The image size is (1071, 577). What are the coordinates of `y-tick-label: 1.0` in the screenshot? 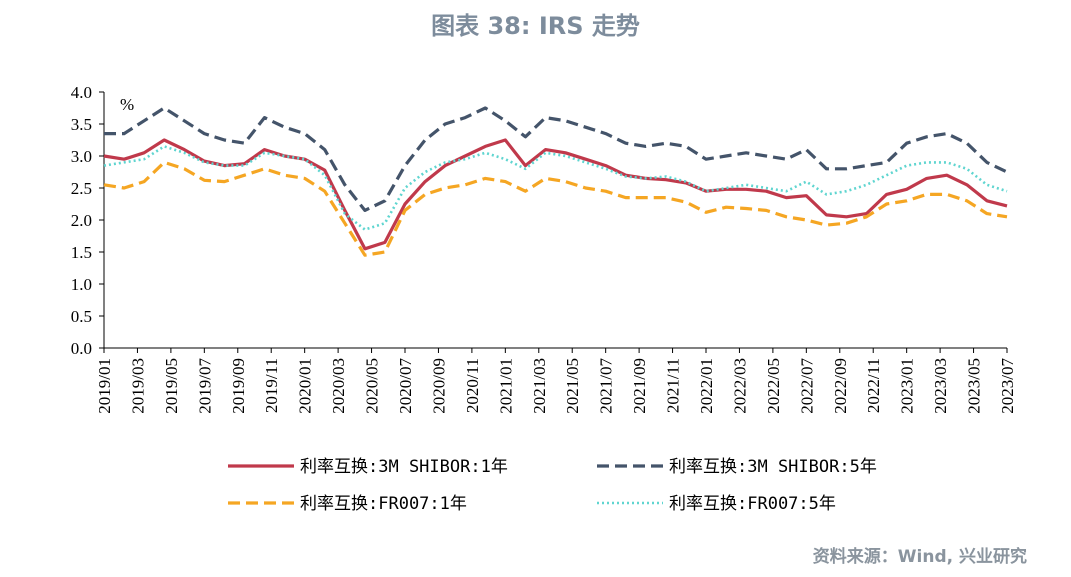 It's located at (81, 284).